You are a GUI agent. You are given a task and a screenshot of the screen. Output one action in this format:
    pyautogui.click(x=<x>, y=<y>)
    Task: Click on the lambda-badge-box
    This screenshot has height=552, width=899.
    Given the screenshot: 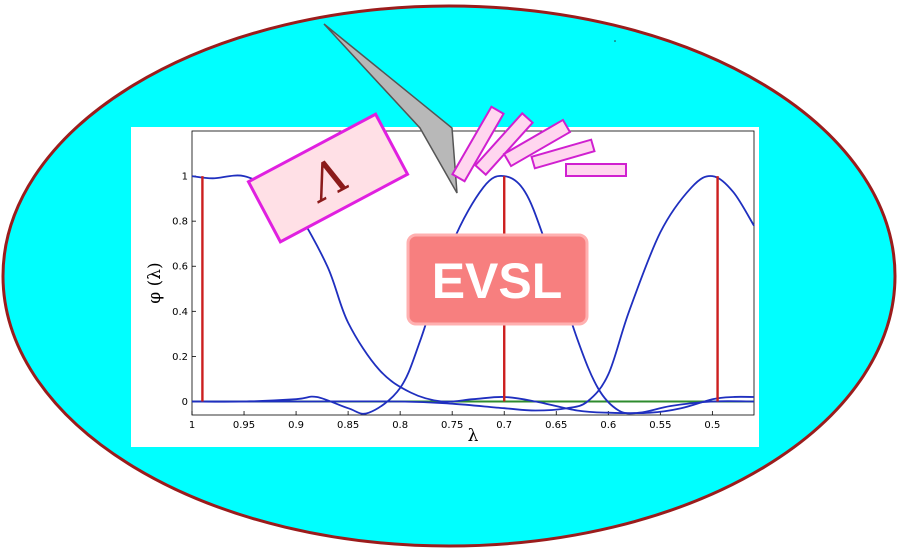 What is the action you would take?
    pyautogui.click(x=328, y=178)
    